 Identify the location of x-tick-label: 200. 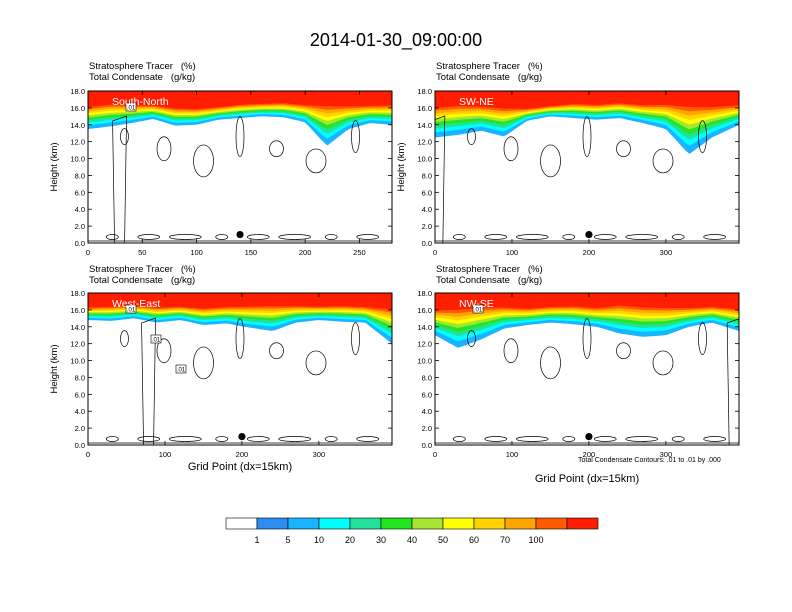
(589, 252).